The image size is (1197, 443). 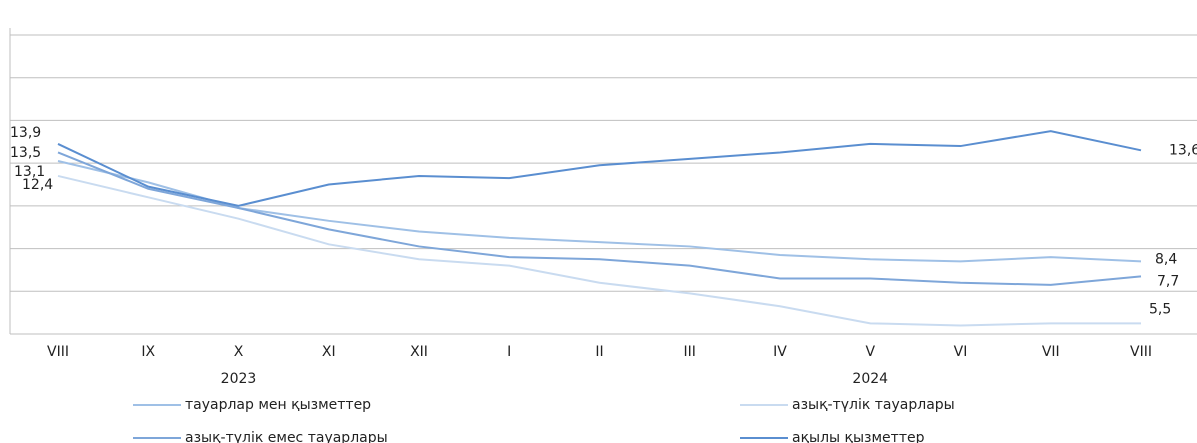 I want to click on data-label: 13,1, so click(x=29, y=172).